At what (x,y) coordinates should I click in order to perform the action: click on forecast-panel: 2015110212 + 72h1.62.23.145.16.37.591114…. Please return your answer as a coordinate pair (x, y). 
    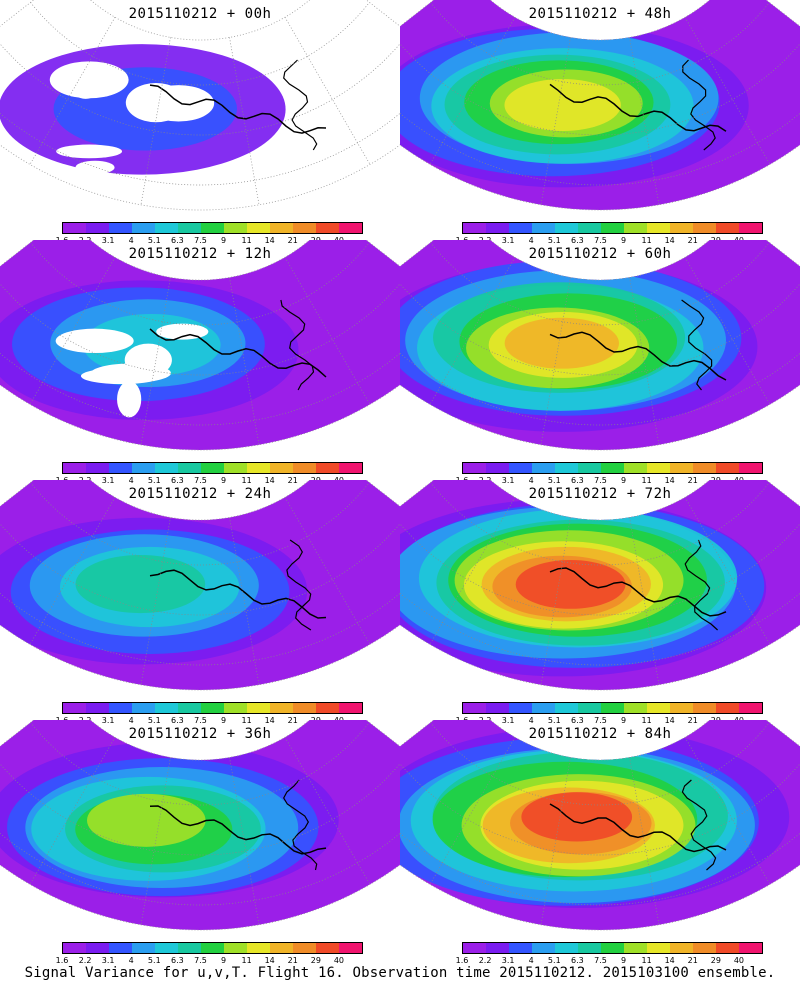
    Looking at the image, I should click on (600, 602).